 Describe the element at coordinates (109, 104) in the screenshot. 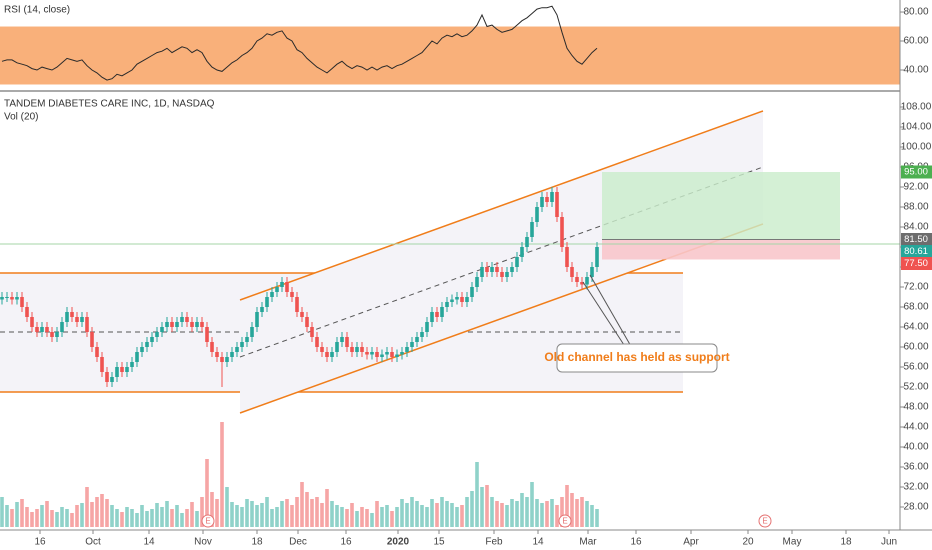

I see `chart-title: TANDEM DIABETES CARE INC, 1D, NASDAQ` at that location.